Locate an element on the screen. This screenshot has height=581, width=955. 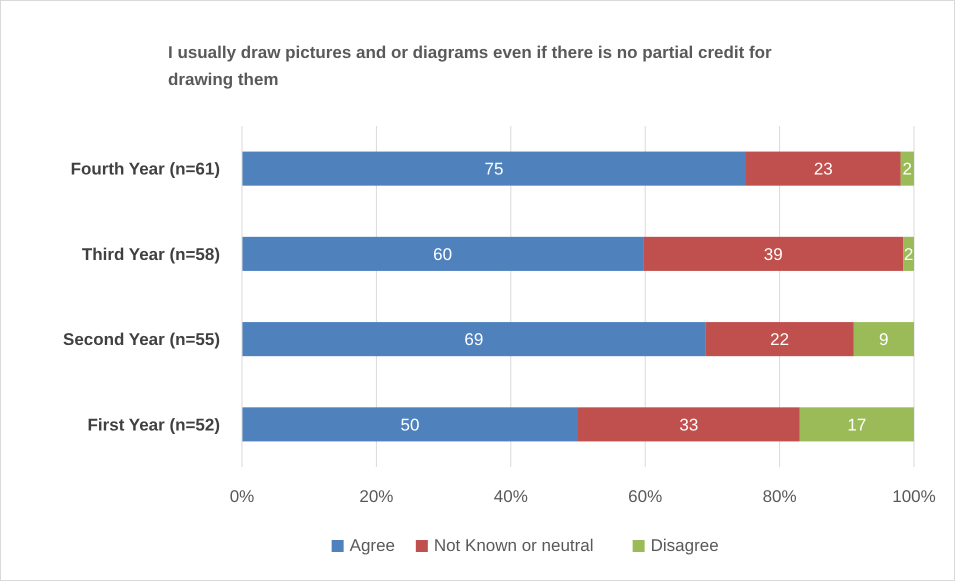
data-label: 50 is located at coordinates (410, 424).